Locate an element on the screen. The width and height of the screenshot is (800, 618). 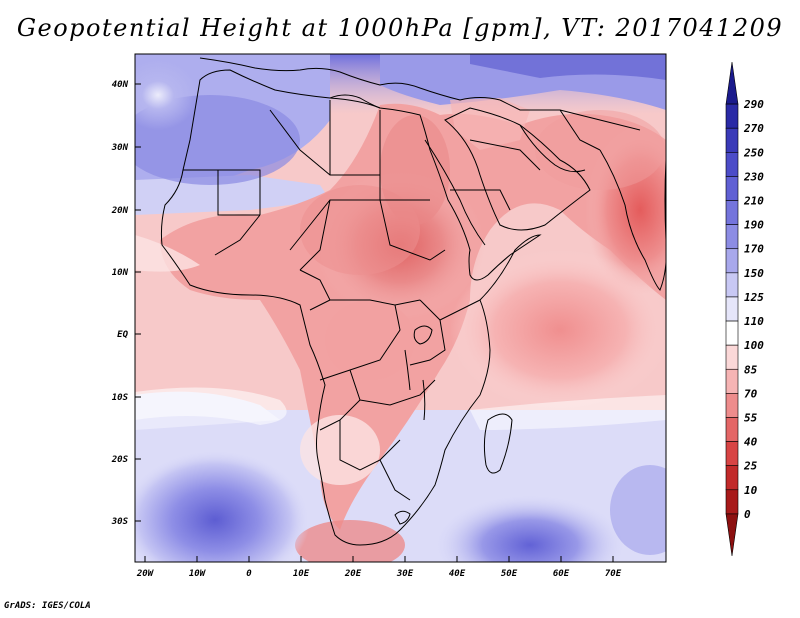
colorbar-label: 55 is located at coordinates (751, 417).